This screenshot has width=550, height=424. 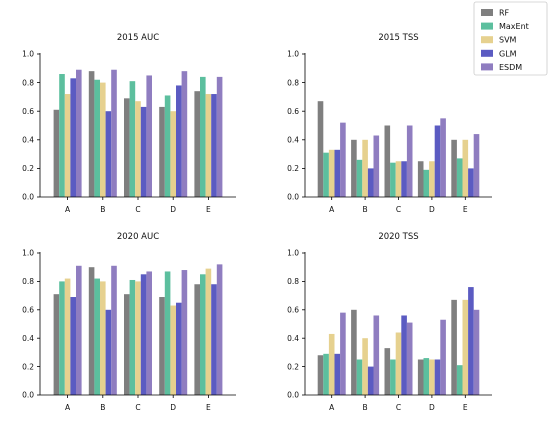 I want to click on panel-title: 2020 TSS, so click(x=398, y=237).